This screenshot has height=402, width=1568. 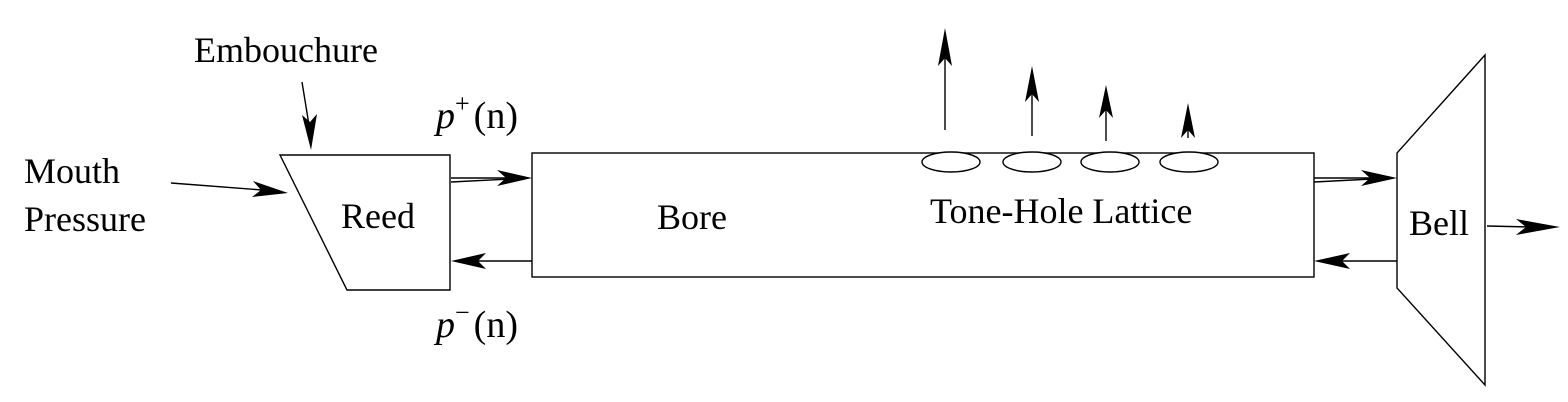 I want to click on bell-label: Bell, so click(x=1439, y=223).